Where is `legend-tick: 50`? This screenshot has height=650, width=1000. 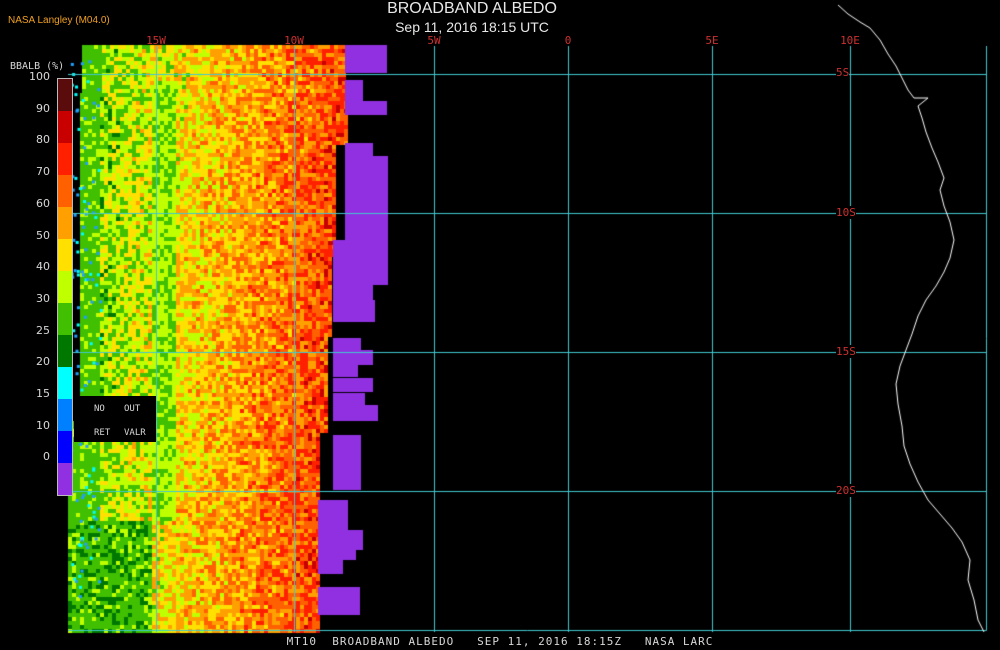
legend-tick: 50 is located at coordinates (43, 235).